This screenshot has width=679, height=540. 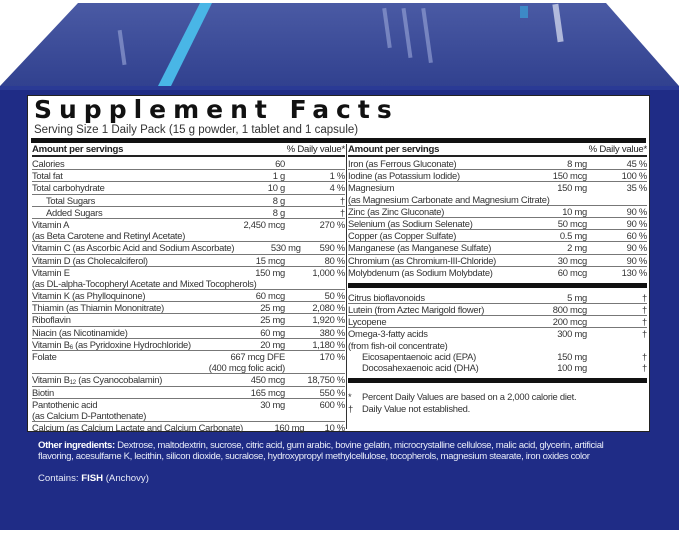 I want to click on nutrient-name: Copper (as Copper Sulfate), so click(x=402, y=236).